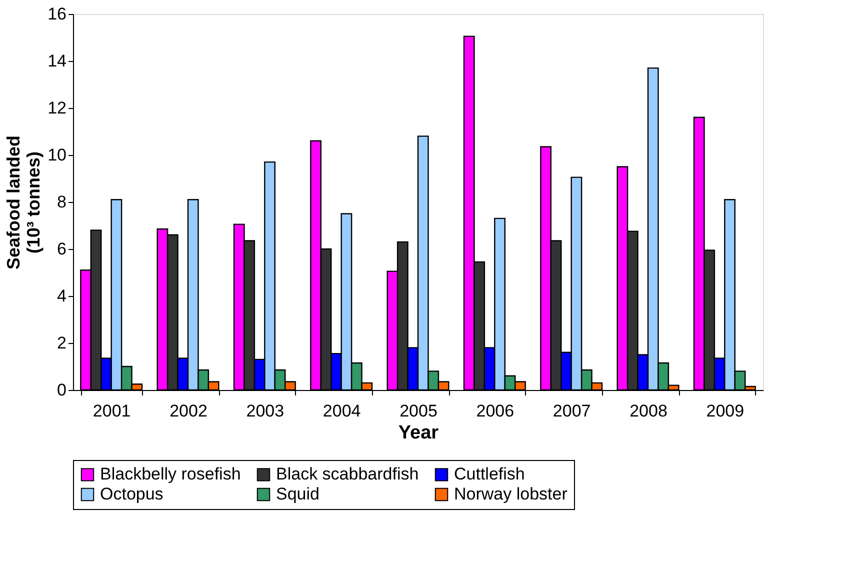  Describe the element at coordinates (189, 411) in the screenshot. I see `x-tick-label: 2002` at that location.